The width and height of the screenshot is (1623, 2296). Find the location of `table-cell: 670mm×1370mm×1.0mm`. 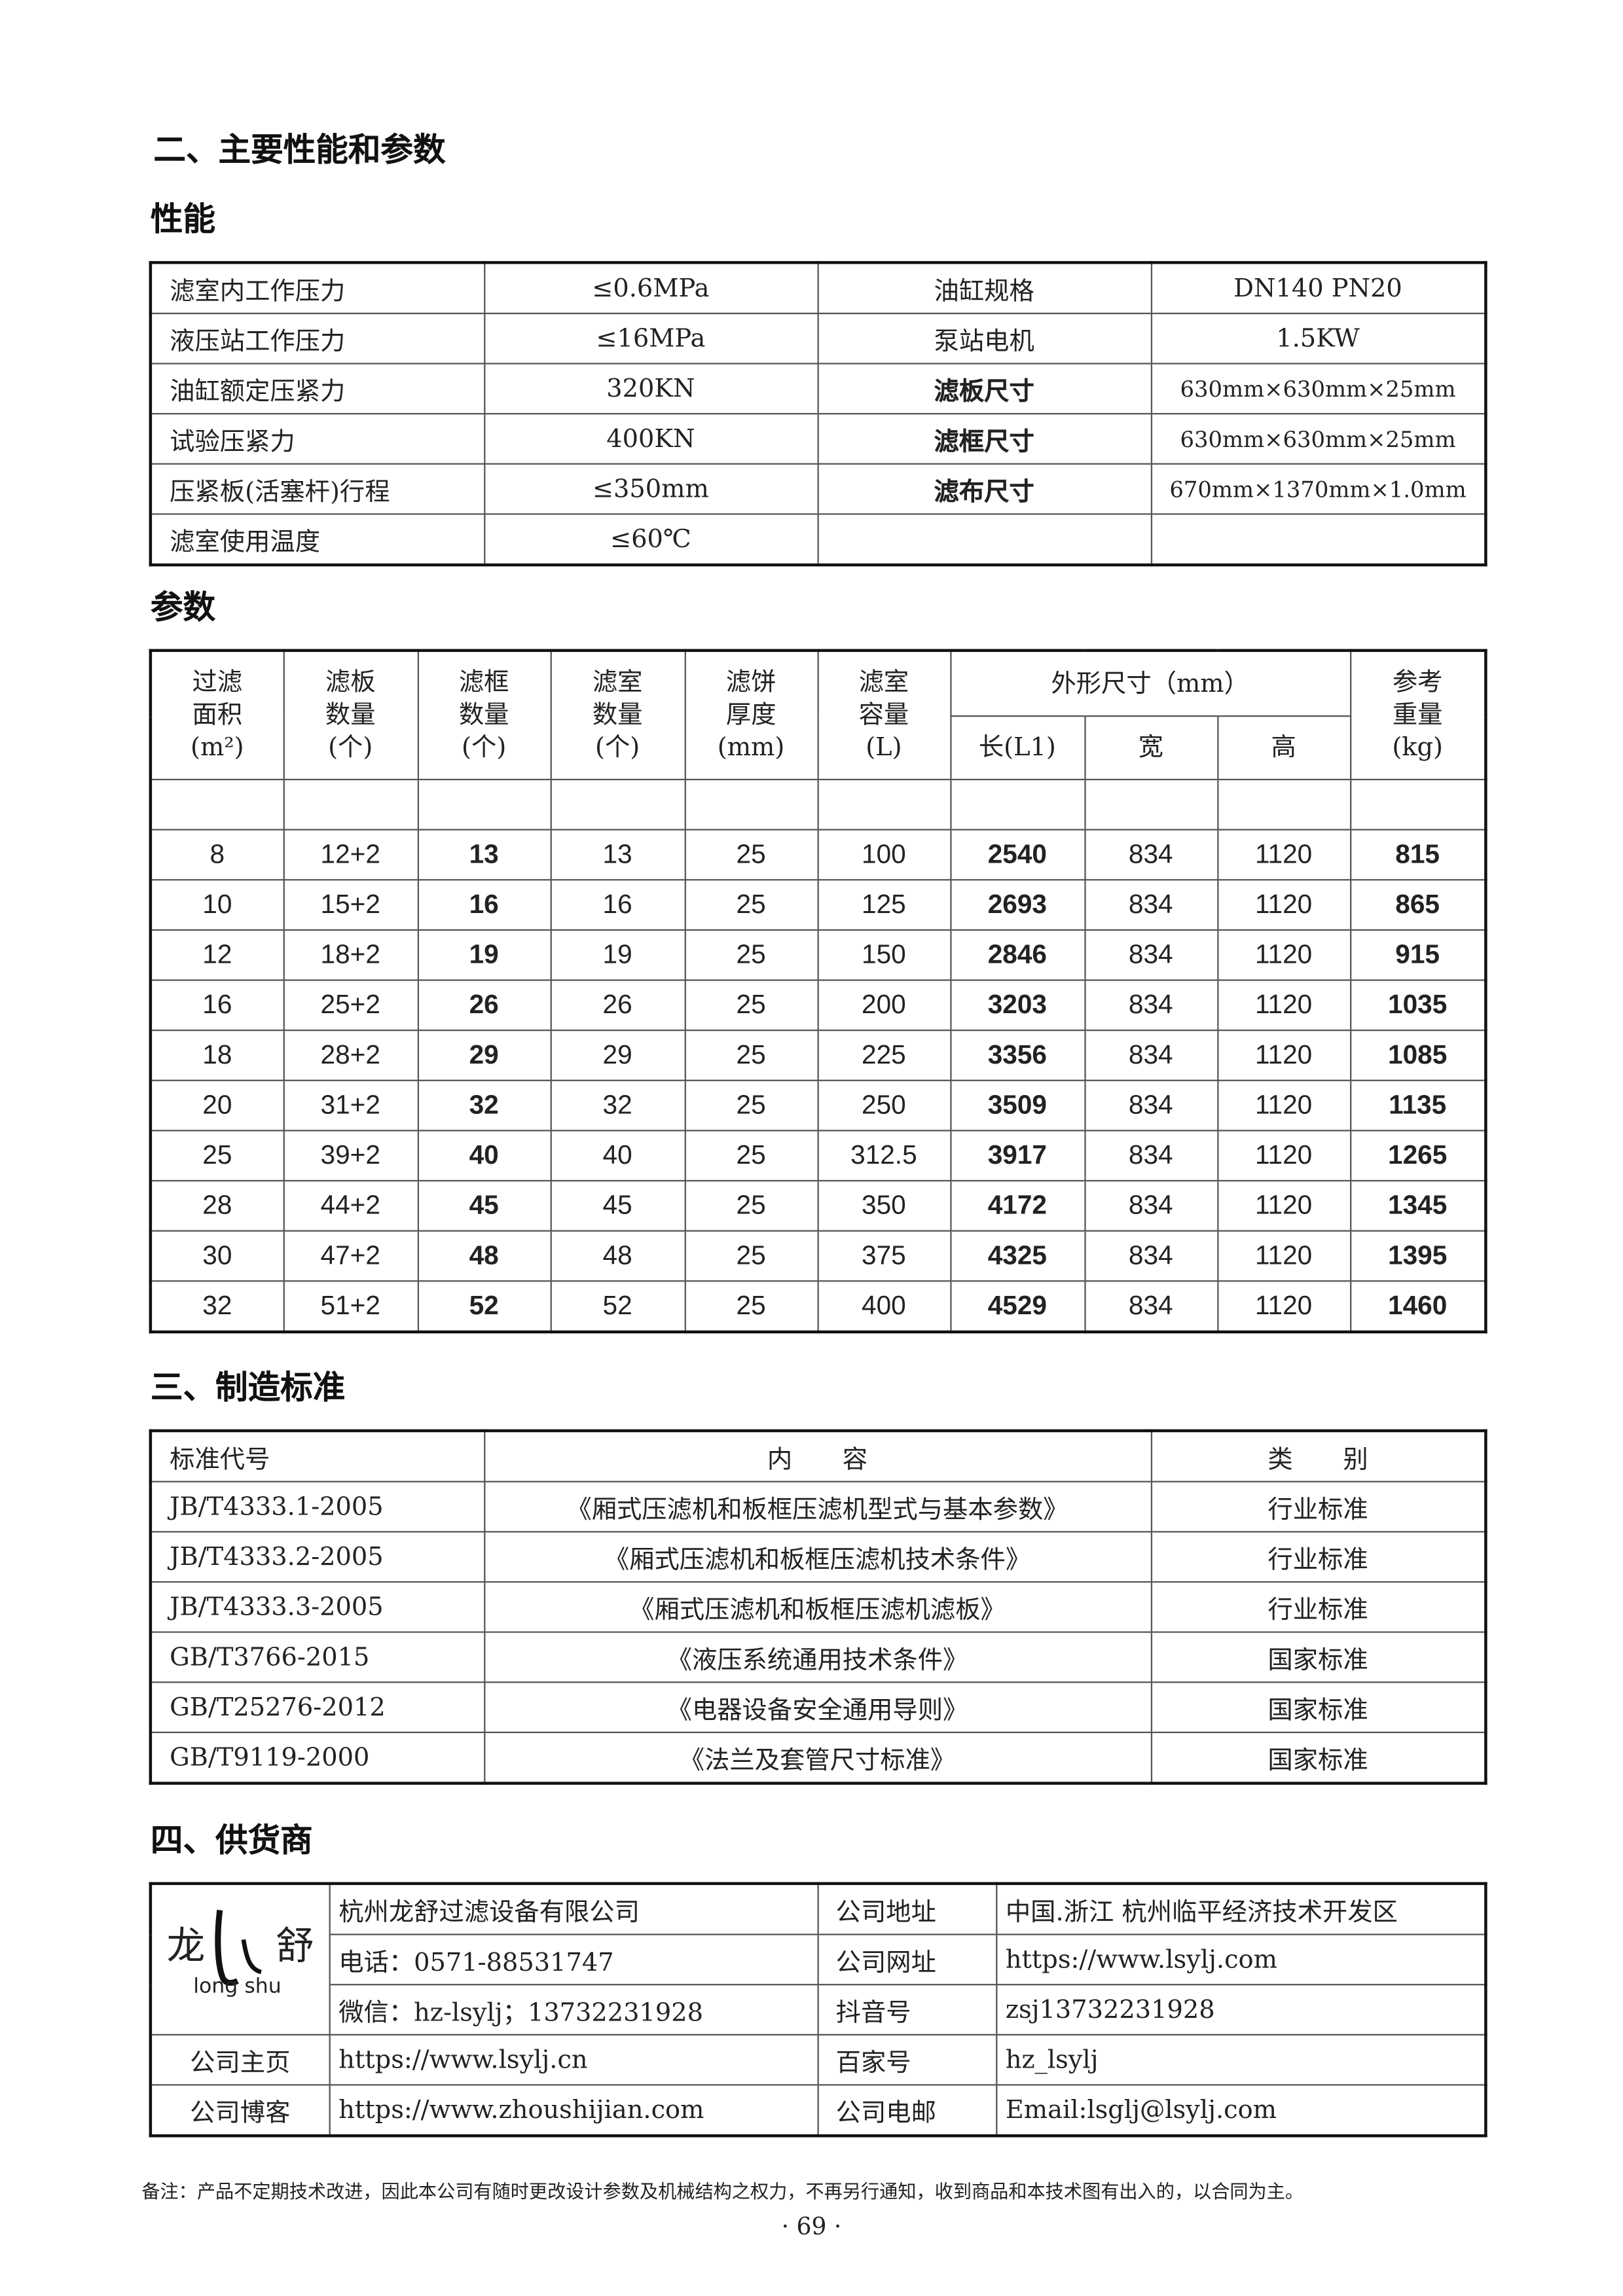

table-cell: 670mm×1370mm×1.0mm is located at coordinates (1318, 489).